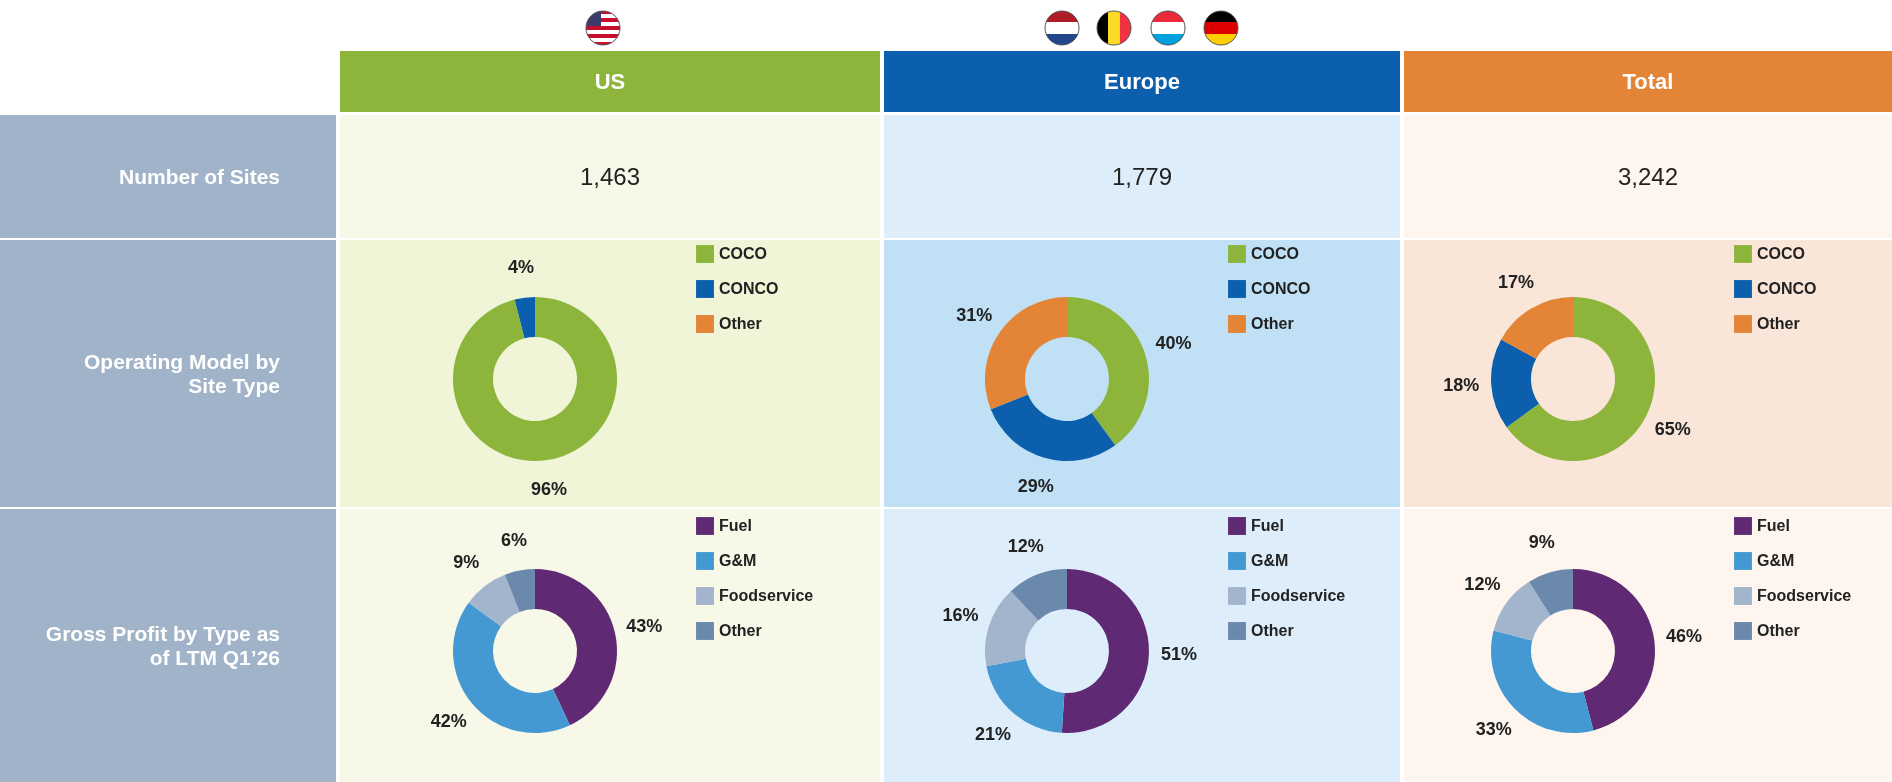  What do you see at coordinates (1178, 653) in the screenshot?
I see `data-label: 51%` at bounding box center [1178, 653].